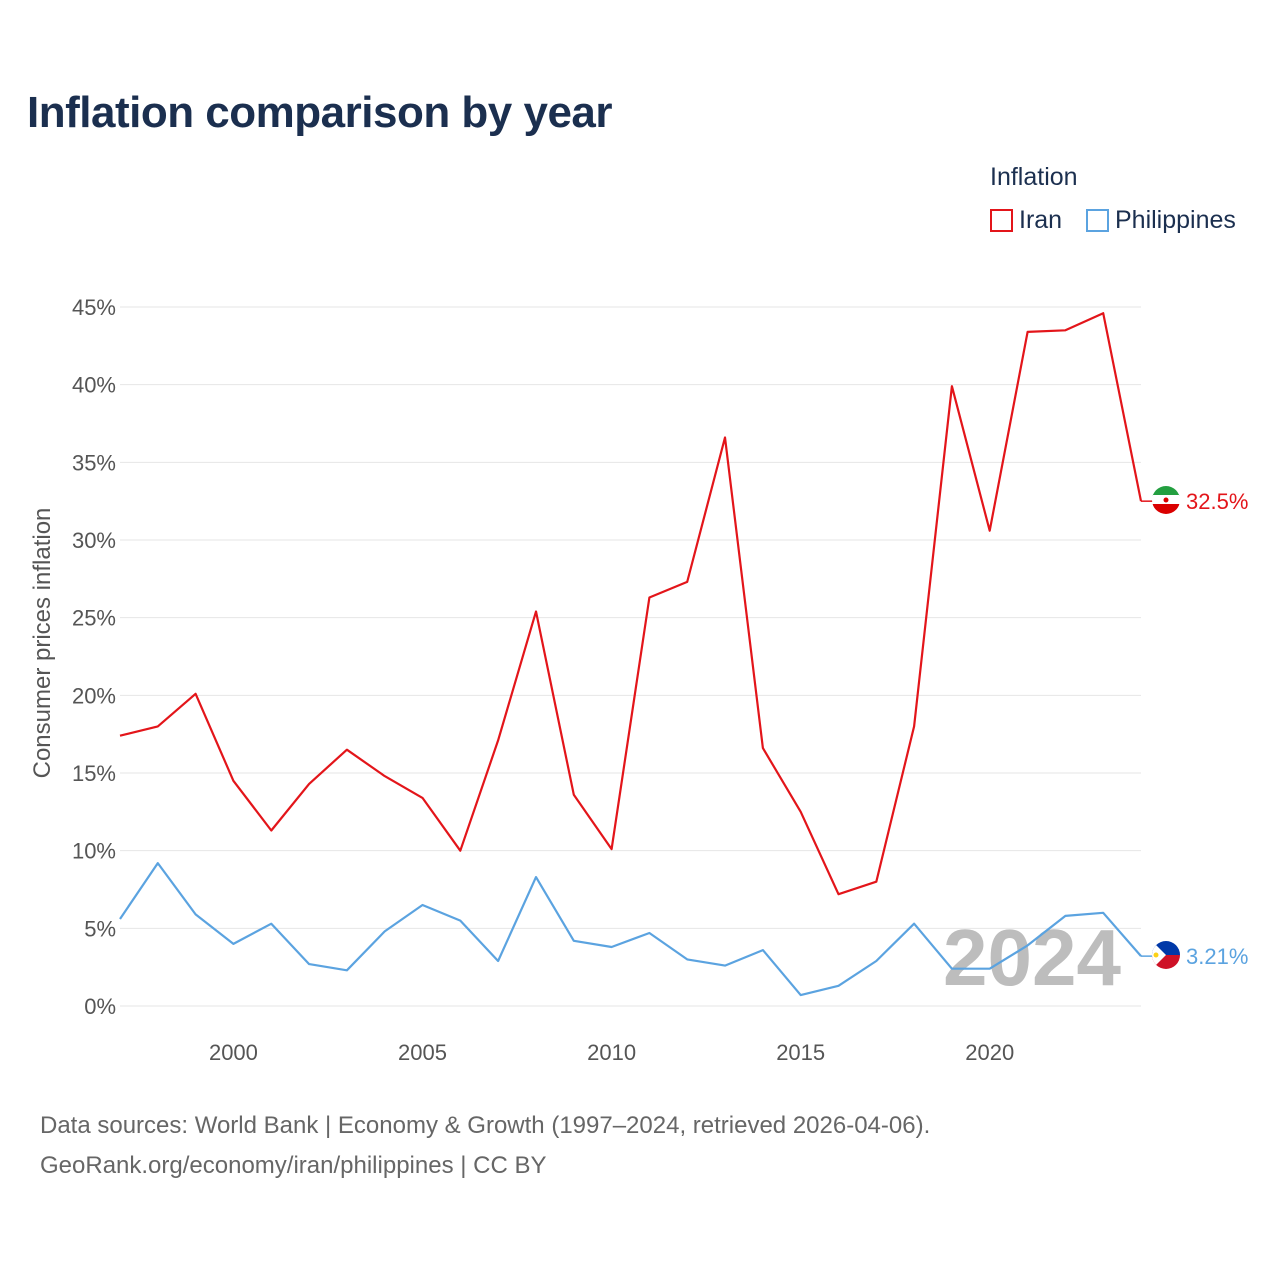 The image size is (1280, 1280). What do you see at coordinates (42, 643) in the screenshot?
I see `y-axis-title: Consumer prices inflation` at bounding box center [42, 643].